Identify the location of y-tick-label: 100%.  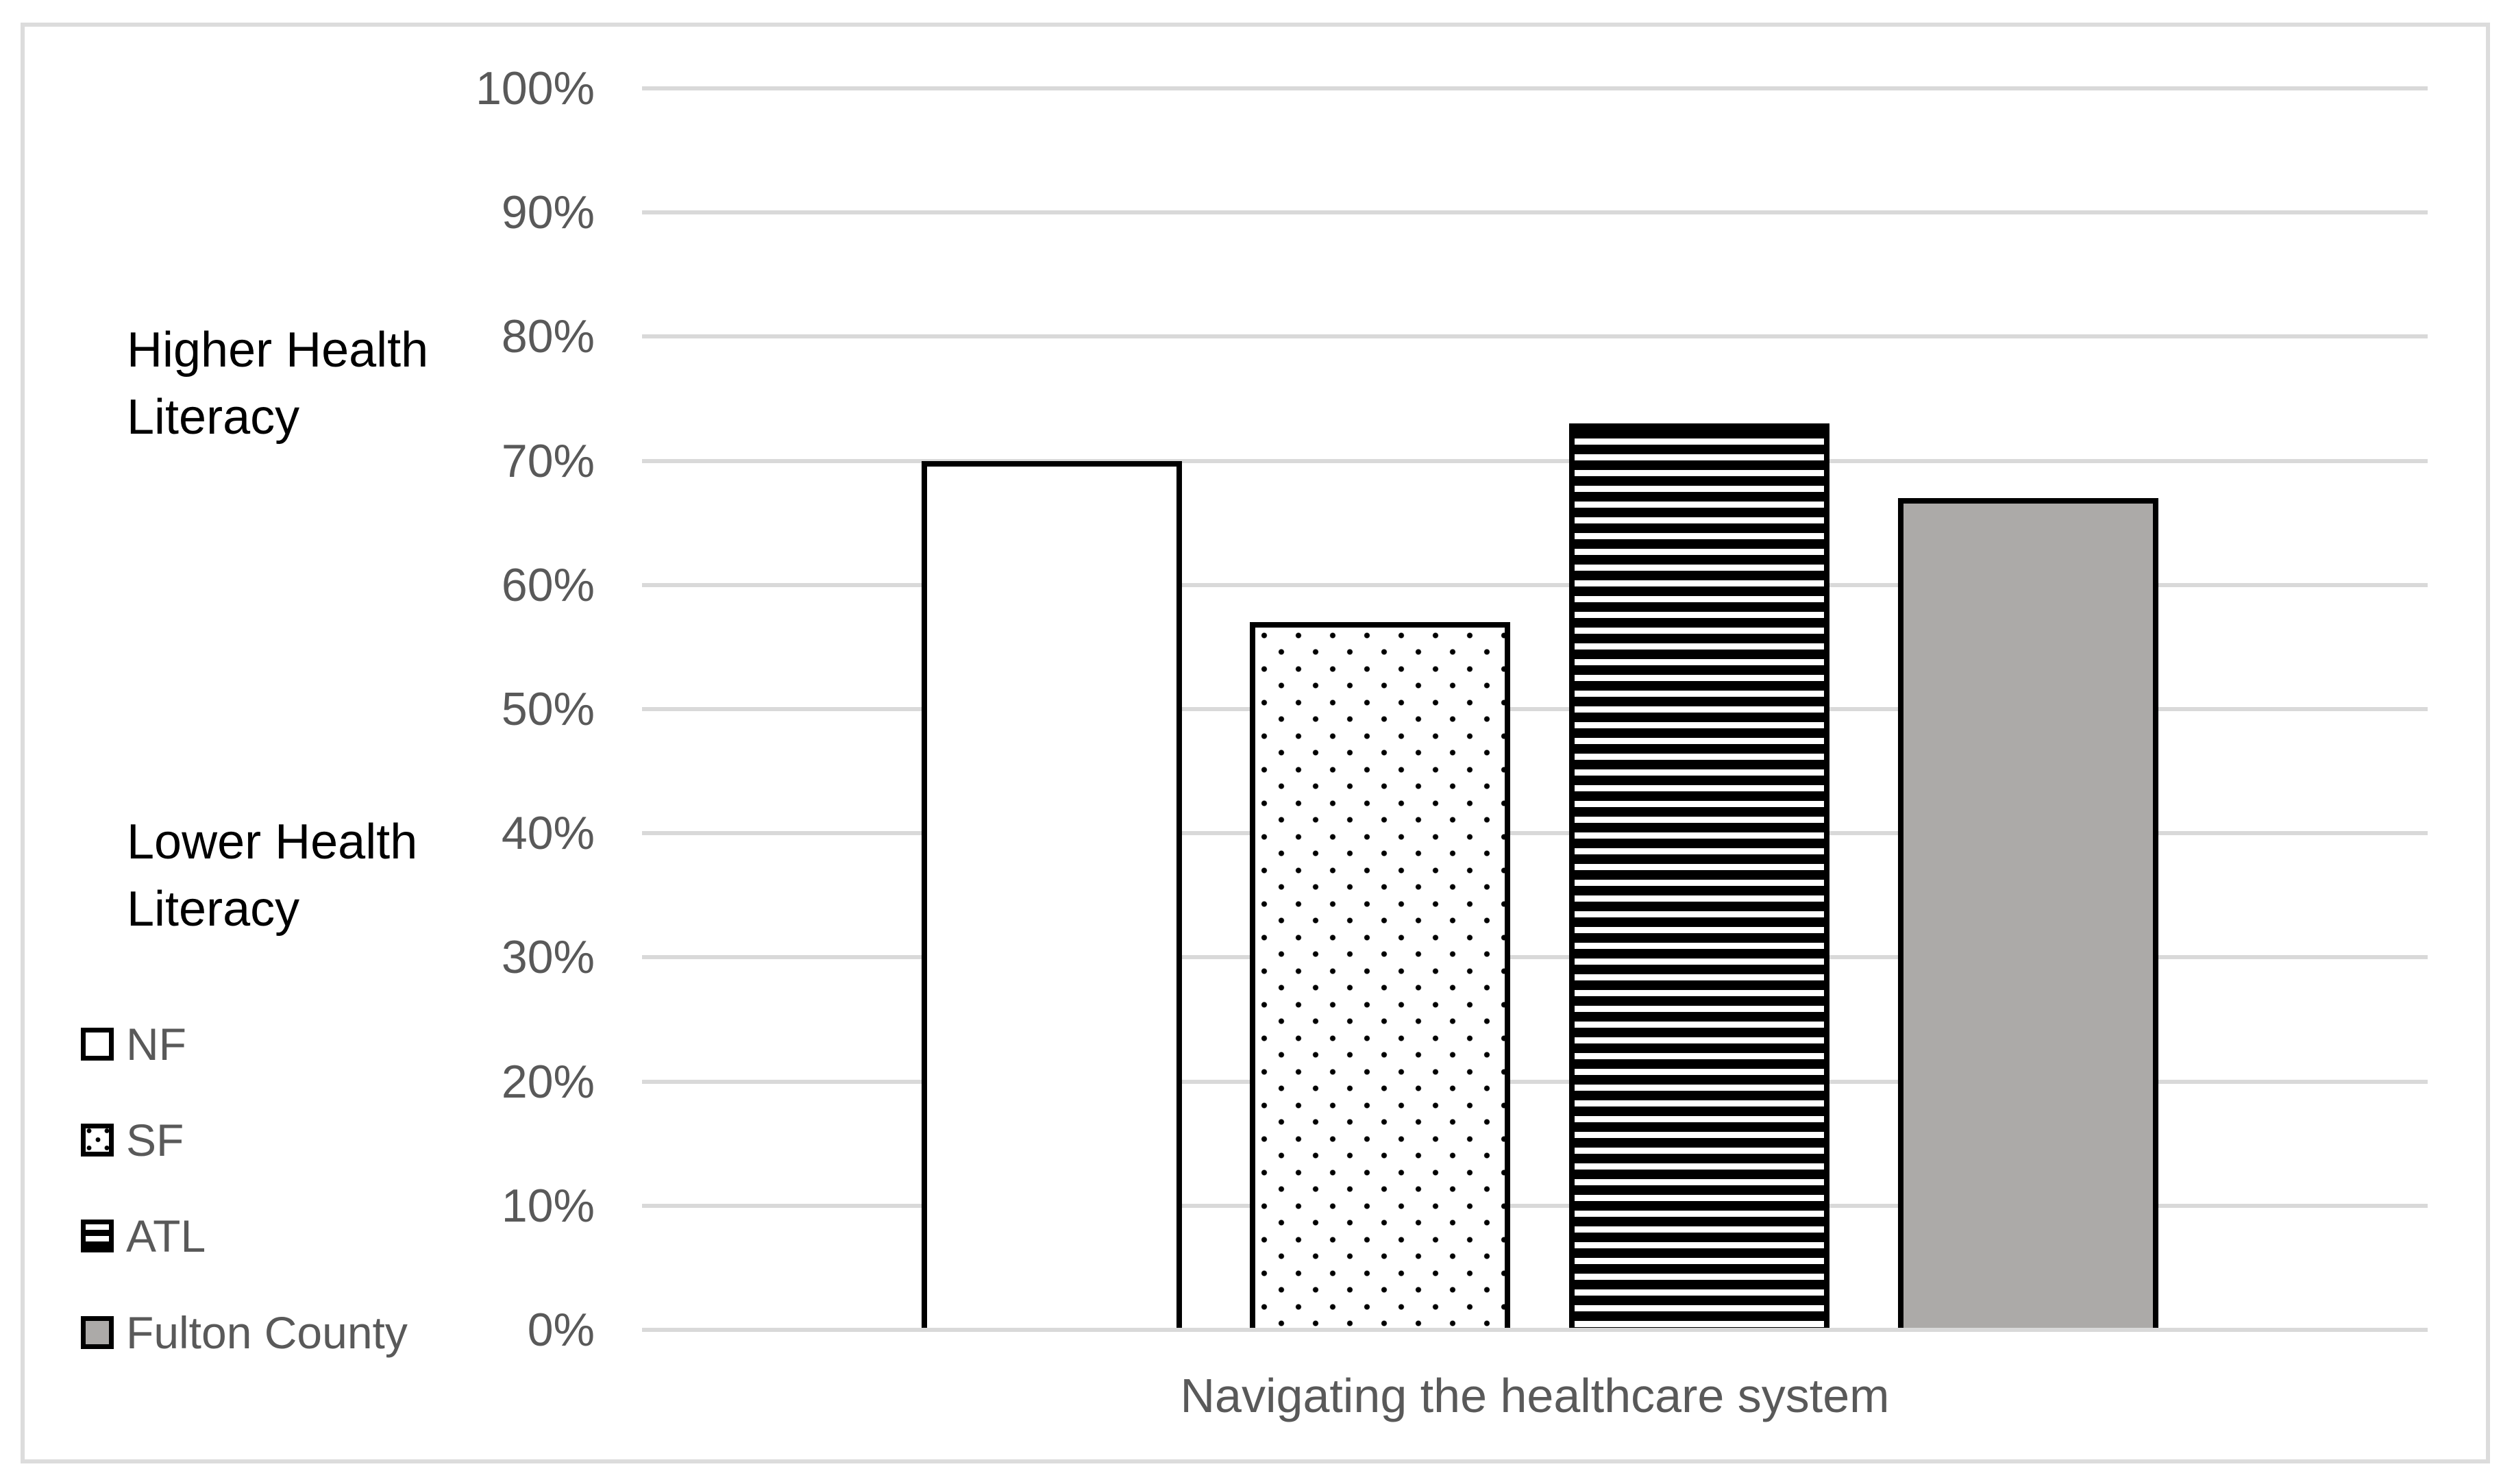
(535, 88).